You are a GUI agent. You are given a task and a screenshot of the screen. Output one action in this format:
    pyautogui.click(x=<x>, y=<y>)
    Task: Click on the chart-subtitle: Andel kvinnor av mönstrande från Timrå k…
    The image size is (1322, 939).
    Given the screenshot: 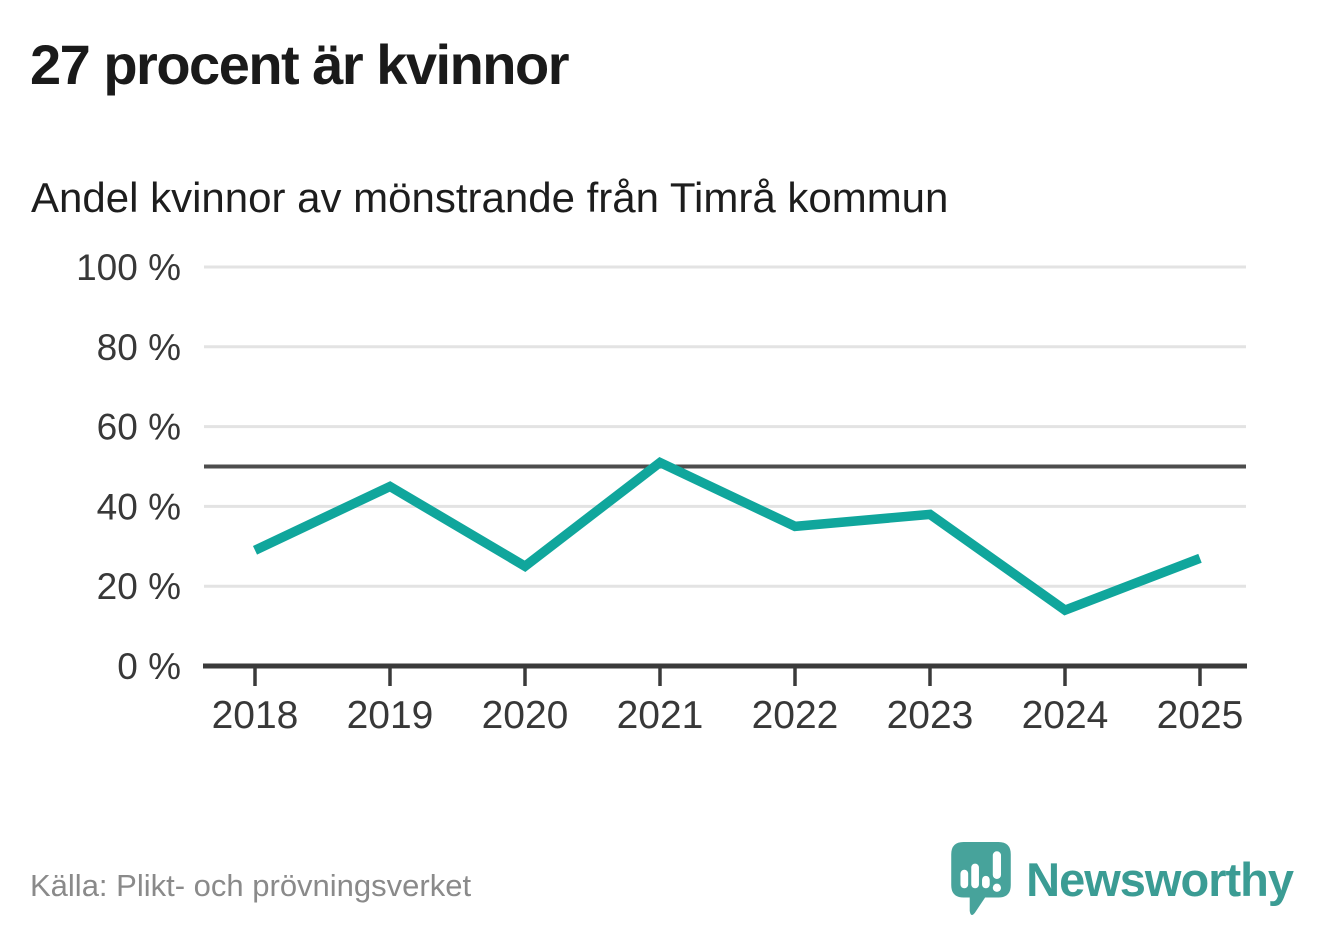 What is the action you would take?
    pyautogui.click(x=490, y=197)
    